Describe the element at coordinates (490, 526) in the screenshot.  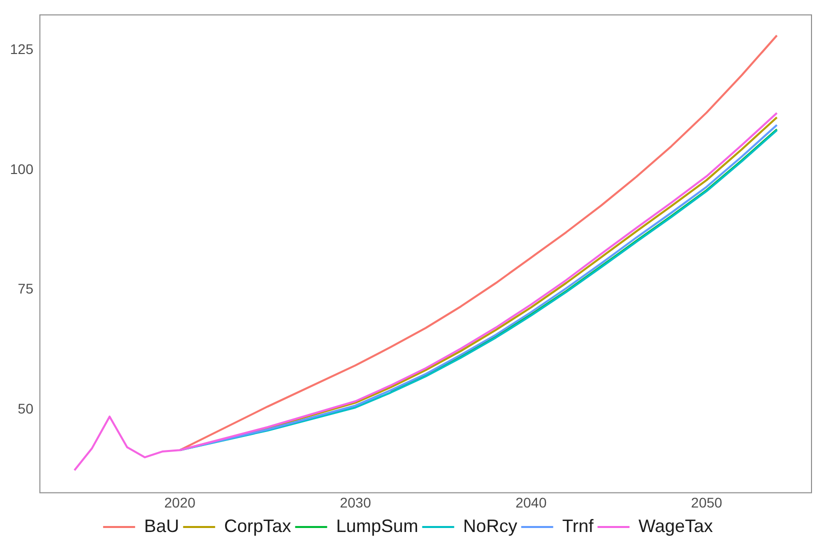
I see `legend-label: NoRcy` at that location.